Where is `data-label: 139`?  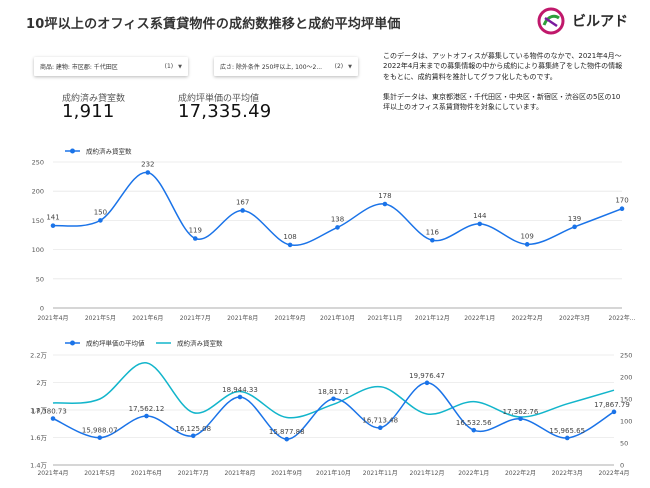
data-label: 139 is located at coordinates (574, 219).